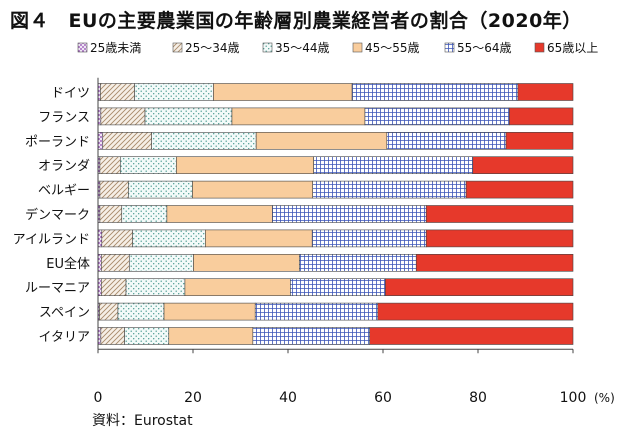 The image size is (640, 438). I want to click on legend-label: 45〜55歳, so click(392, 48).